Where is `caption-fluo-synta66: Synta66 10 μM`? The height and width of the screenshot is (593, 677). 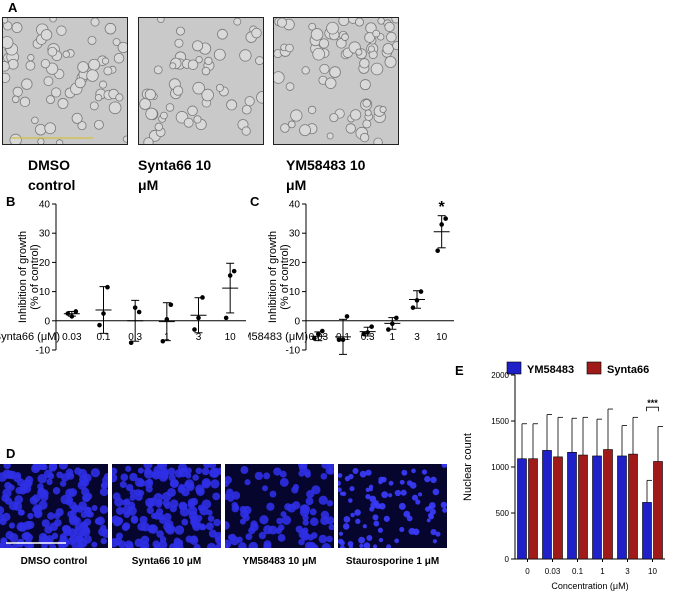
caption-fluo-synta66: Synta66 10 μM is located at coordinates (166, 561).